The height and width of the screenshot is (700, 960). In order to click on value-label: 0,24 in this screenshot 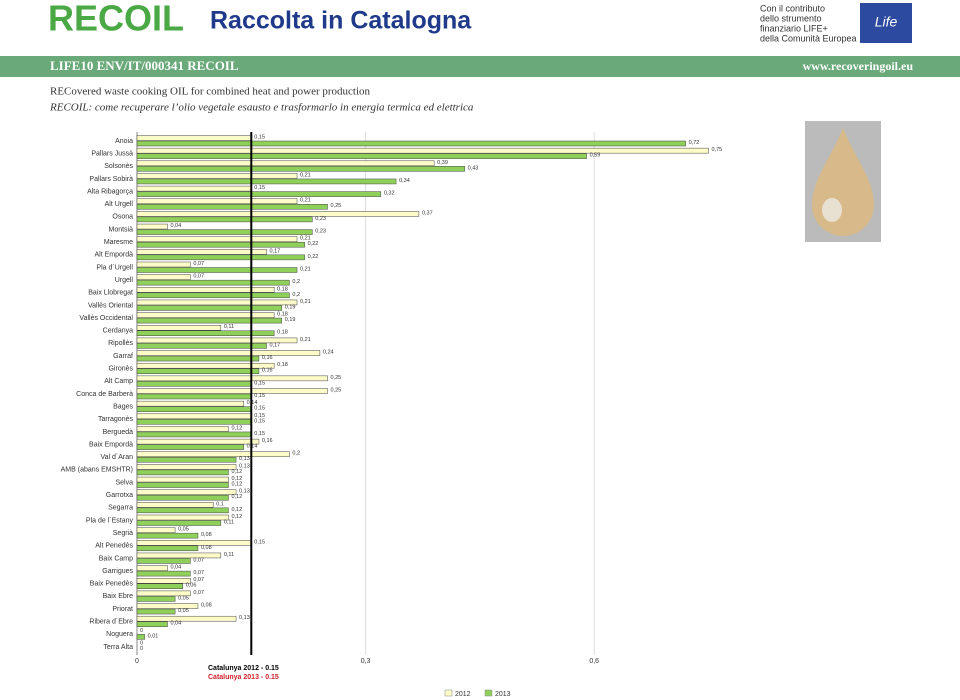, I will do `click(328, 353)`.